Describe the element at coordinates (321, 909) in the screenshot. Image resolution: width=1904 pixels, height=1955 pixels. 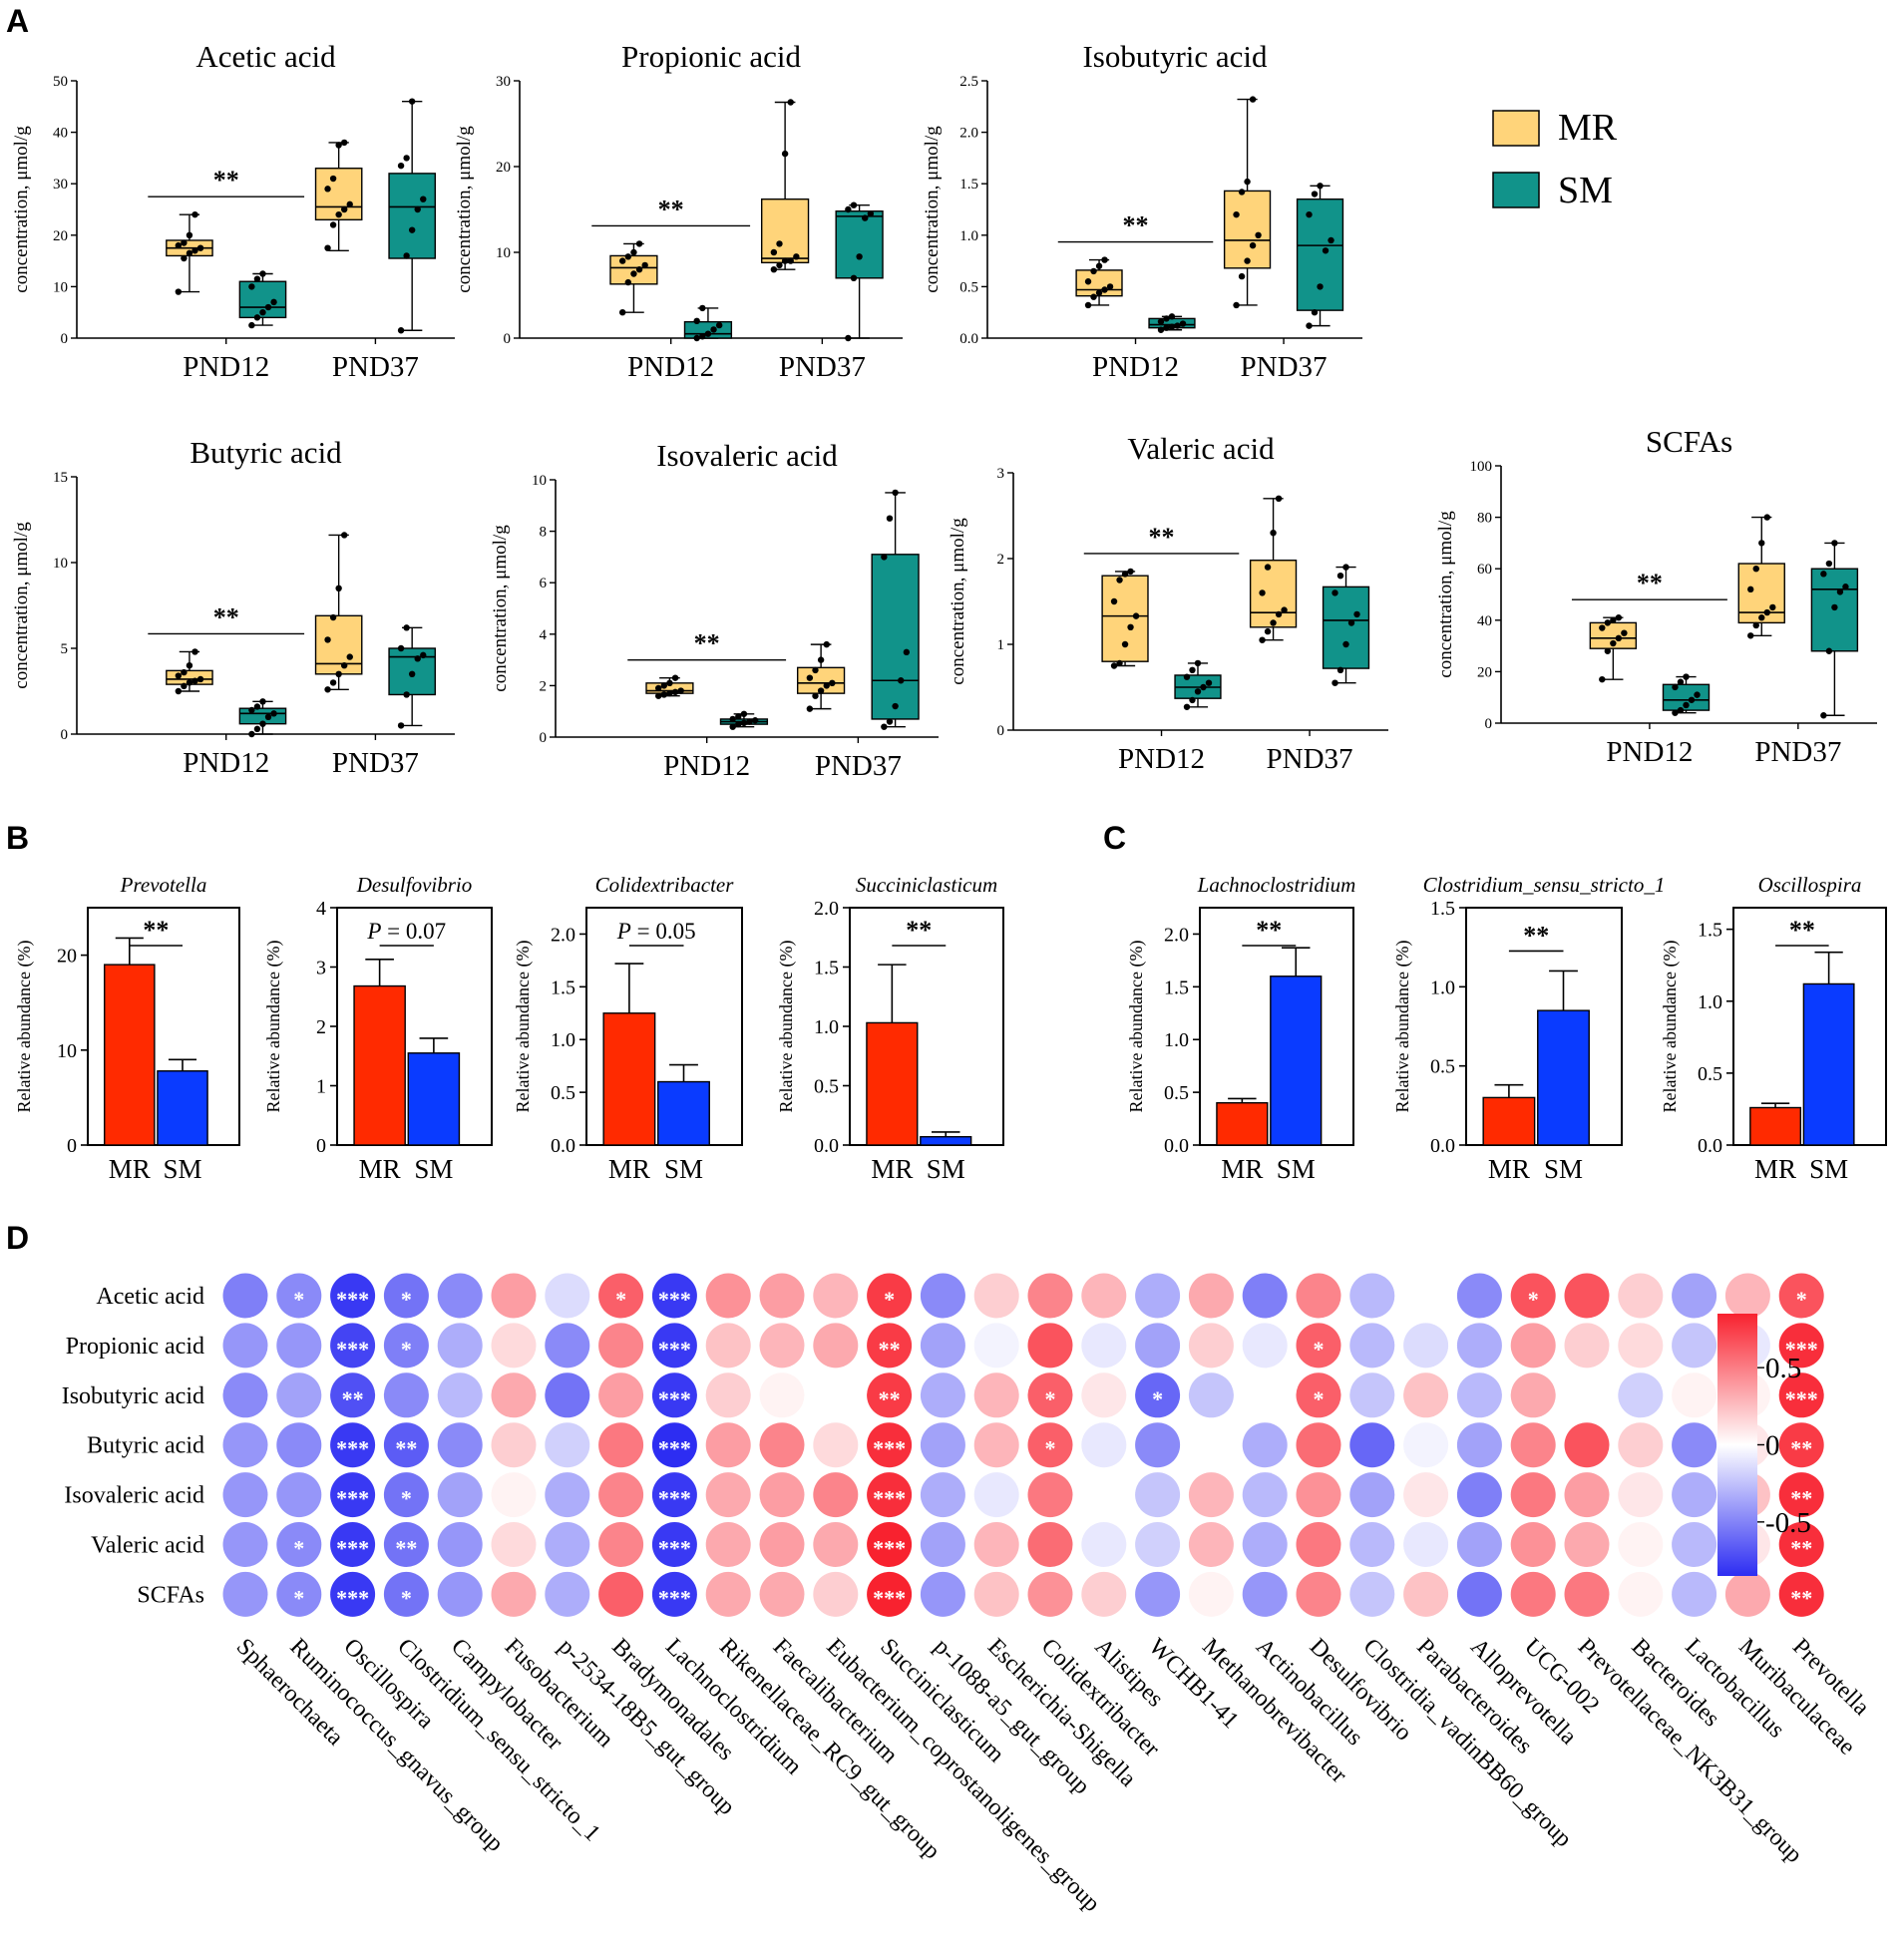
I see `y-tick-label: 4` at that location.